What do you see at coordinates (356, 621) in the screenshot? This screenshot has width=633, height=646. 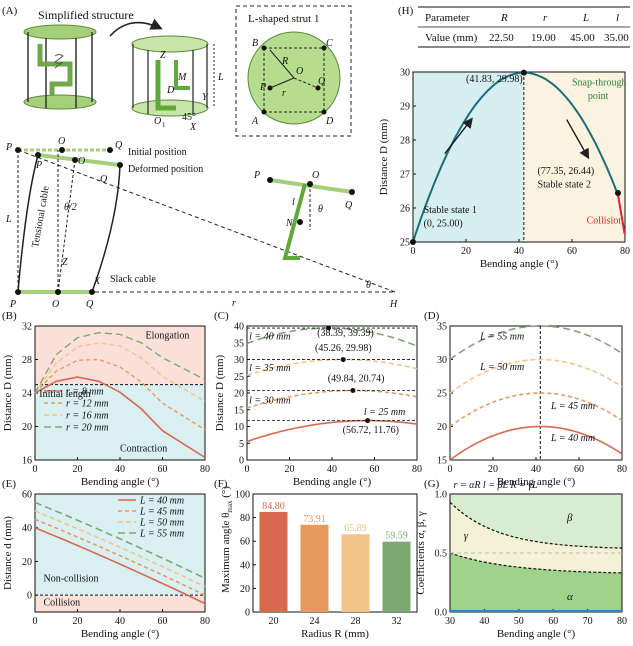 I see `x-tick-label: 28` at bounding box center [356, 621].